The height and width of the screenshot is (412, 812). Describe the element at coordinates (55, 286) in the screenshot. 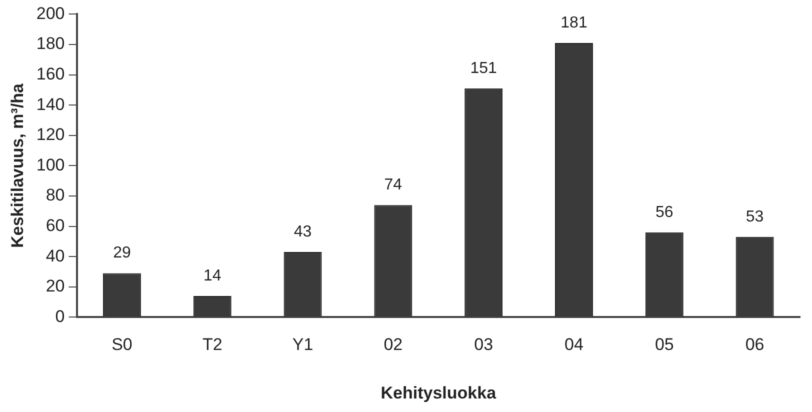

I see `y-tick-label: 20` at that location.